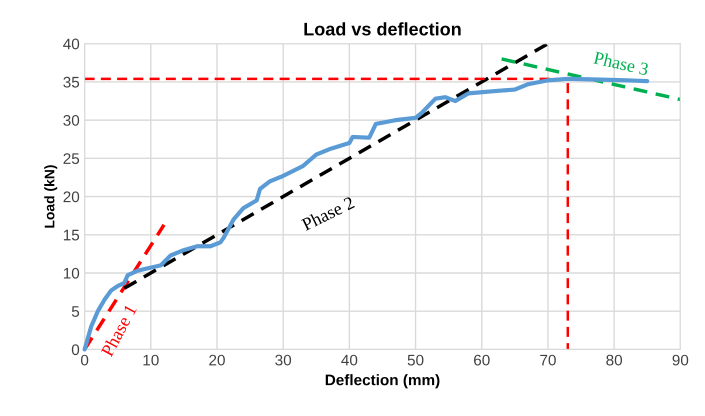 The width and height of the screenshot is (705, 416). Describe the element at coordinates (217, 360) in the screenshot. I see `x-tick-label: 20` at that location.